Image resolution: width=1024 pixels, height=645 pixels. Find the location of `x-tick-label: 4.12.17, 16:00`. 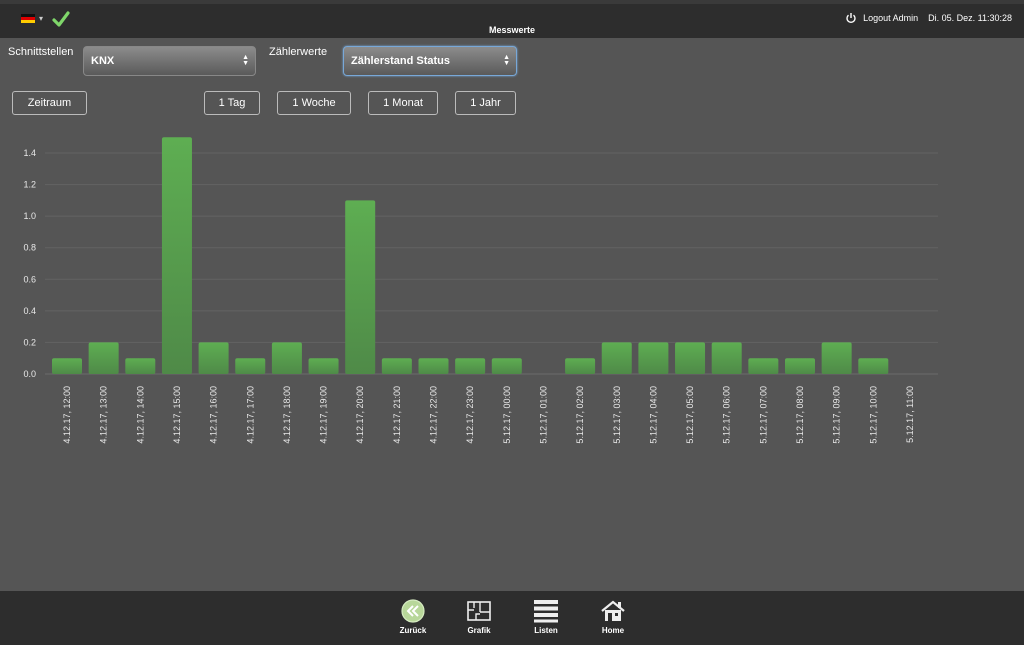

x-tick-label: 4.12.17, 16:00 is located at coordinates (214, 415).